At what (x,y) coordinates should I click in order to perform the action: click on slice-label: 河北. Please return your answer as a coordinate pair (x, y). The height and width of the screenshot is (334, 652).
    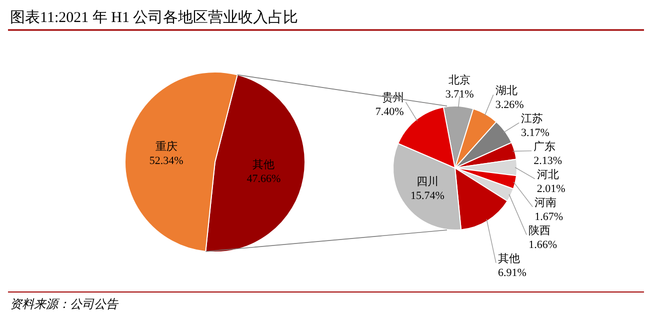
    Looking at the image, I should click on (547, 174).